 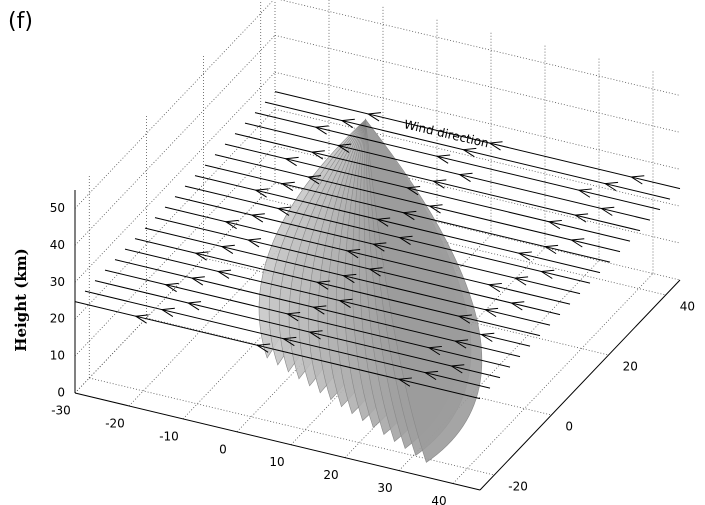 I want to click on y-tick-label: 0, so click(x=569, y=427).